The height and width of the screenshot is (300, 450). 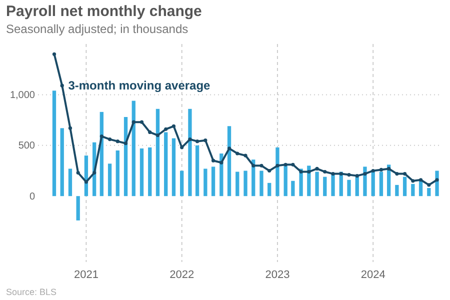 I want to click on series-label: 3-month moving average, so click(x=139, y=85).